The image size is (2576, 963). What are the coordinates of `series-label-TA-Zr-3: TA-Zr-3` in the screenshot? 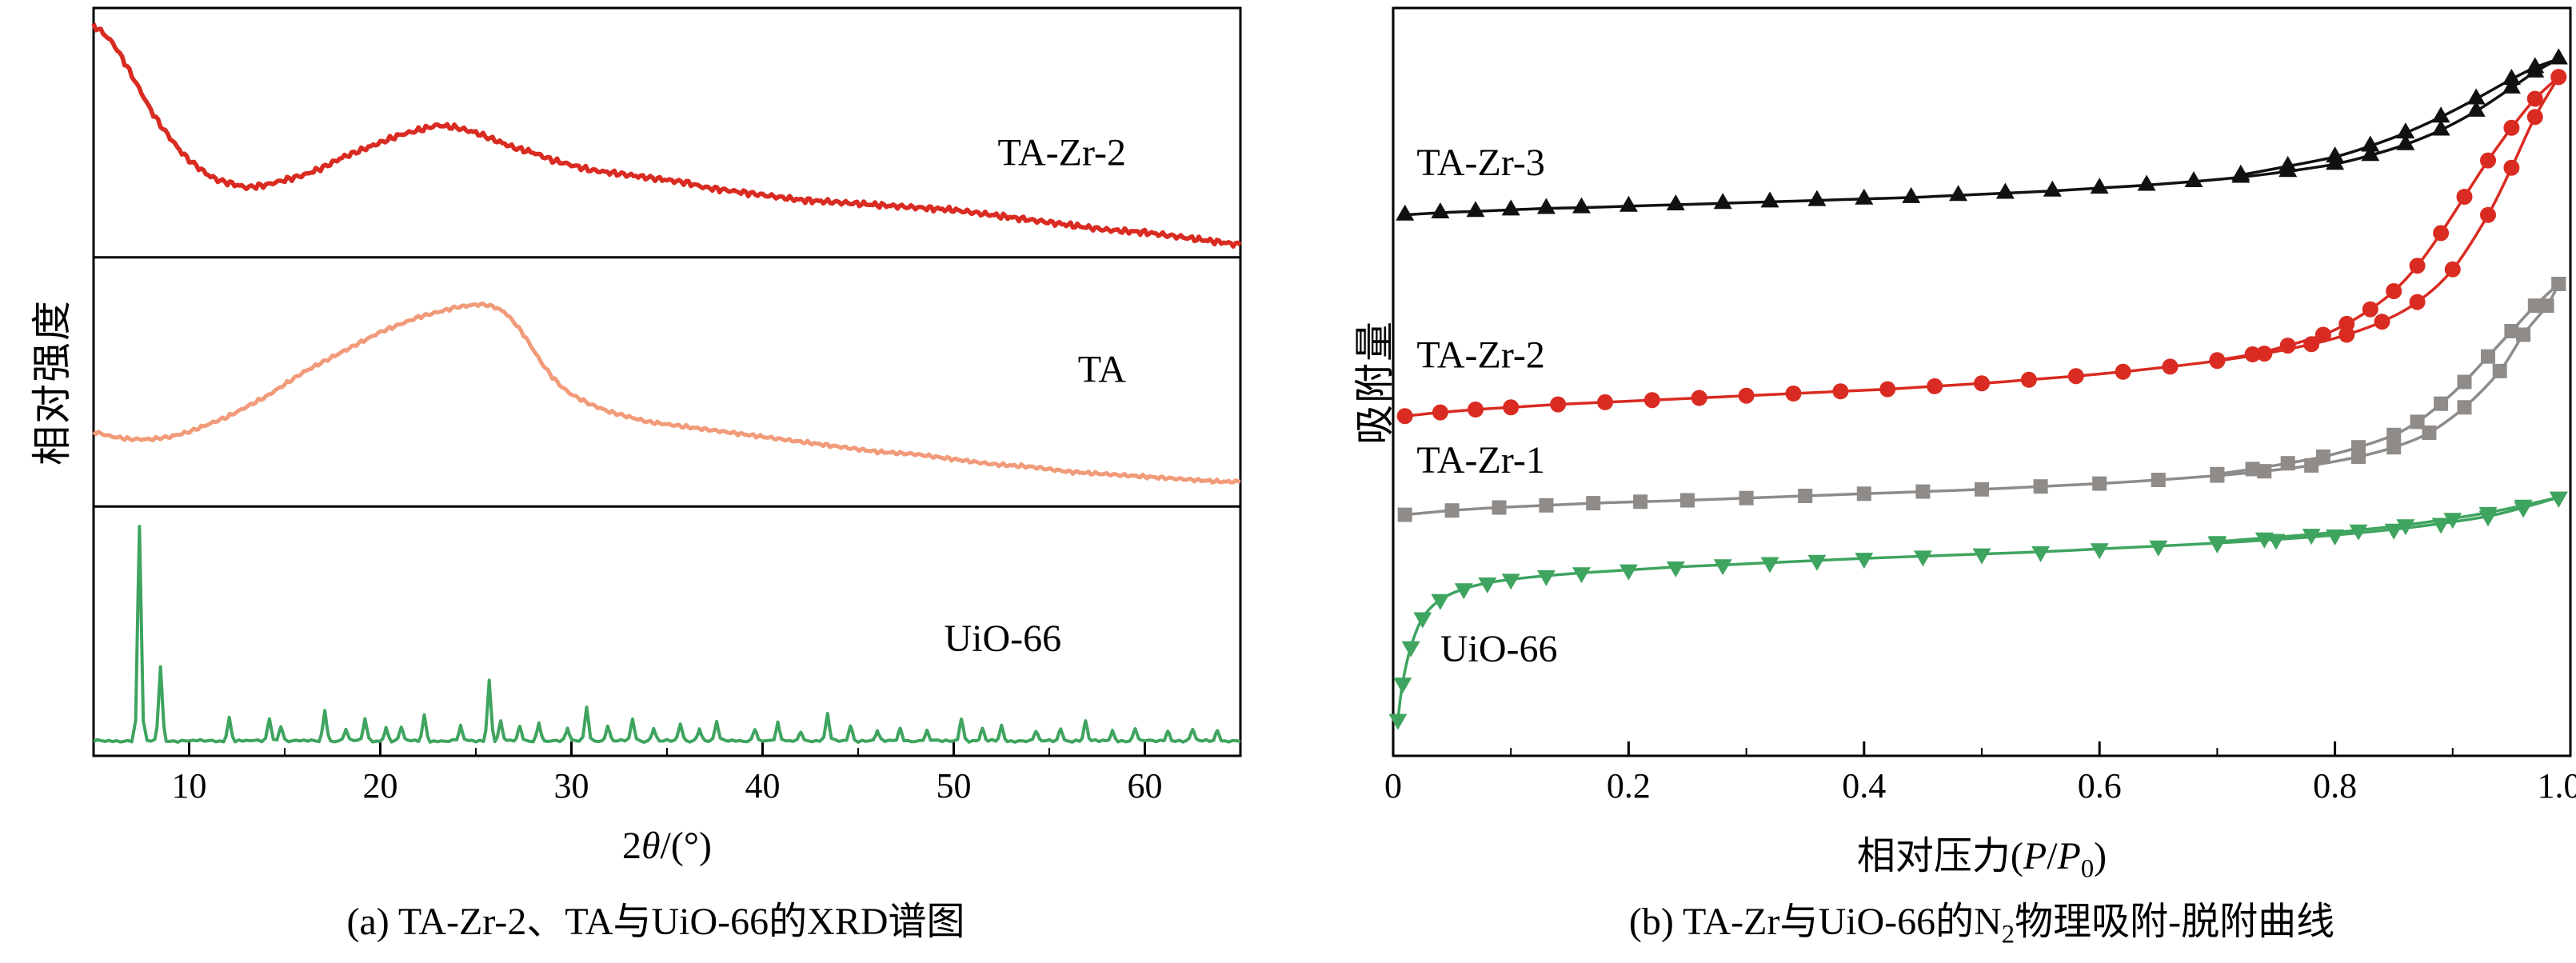 It's located at (1480, 163).